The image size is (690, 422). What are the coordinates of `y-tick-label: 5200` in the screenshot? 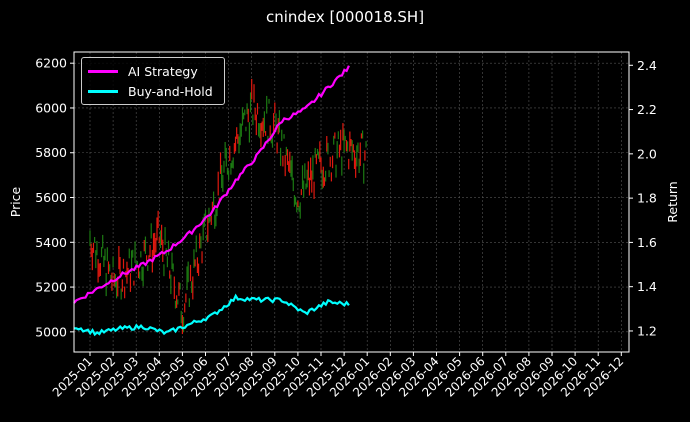 It's located at (51, 287).